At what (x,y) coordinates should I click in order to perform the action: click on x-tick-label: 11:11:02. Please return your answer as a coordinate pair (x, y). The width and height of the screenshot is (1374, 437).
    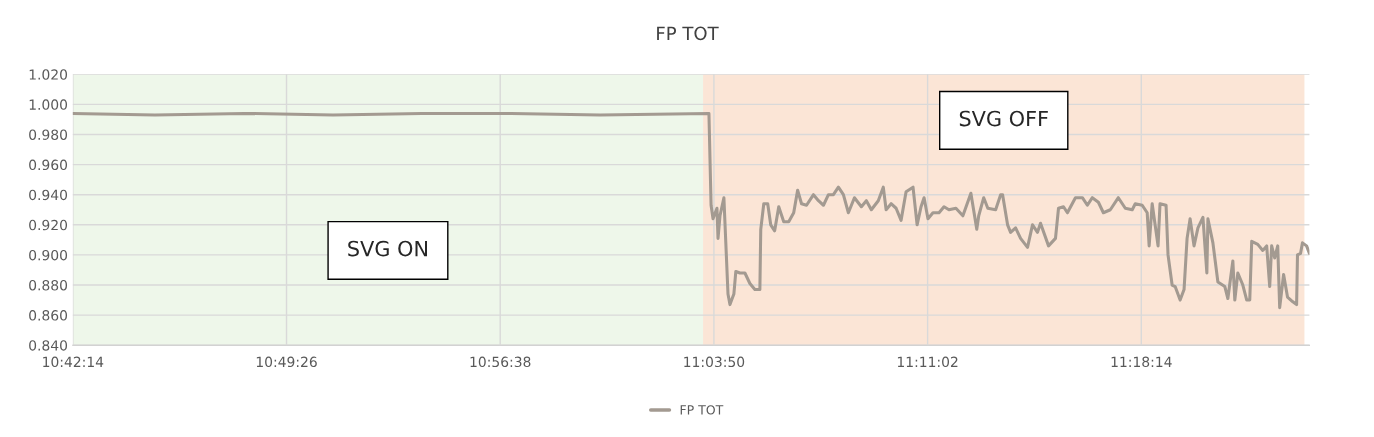
    Looking at the image, I should click on (927, 362).